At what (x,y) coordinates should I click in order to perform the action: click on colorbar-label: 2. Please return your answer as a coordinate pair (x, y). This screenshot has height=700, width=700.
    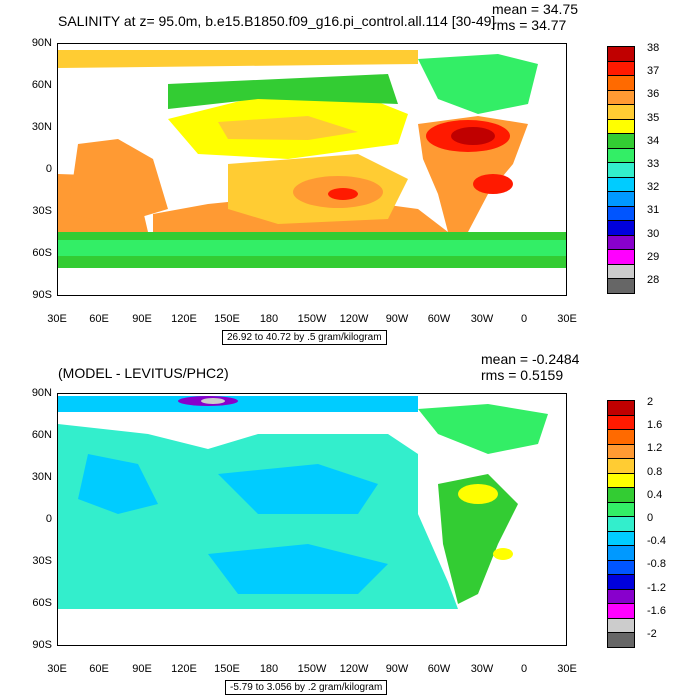
    Looking at the image, I should click on (650, 402).